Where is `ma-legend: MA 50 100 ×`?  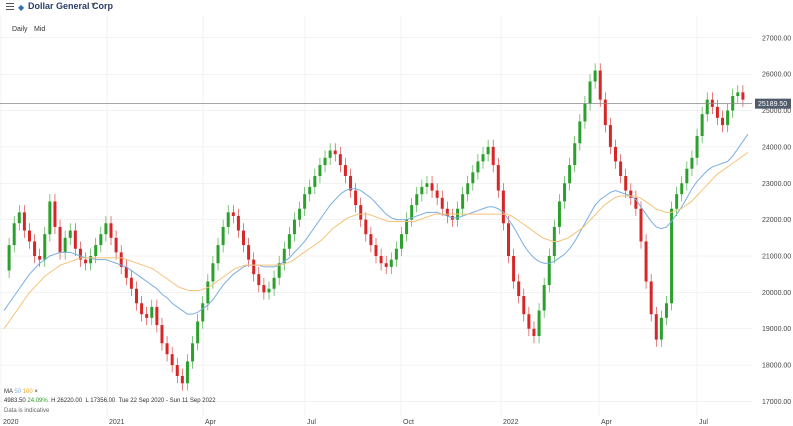 ma-legend: MA 50 100 × is located at coordinates (21, 392).